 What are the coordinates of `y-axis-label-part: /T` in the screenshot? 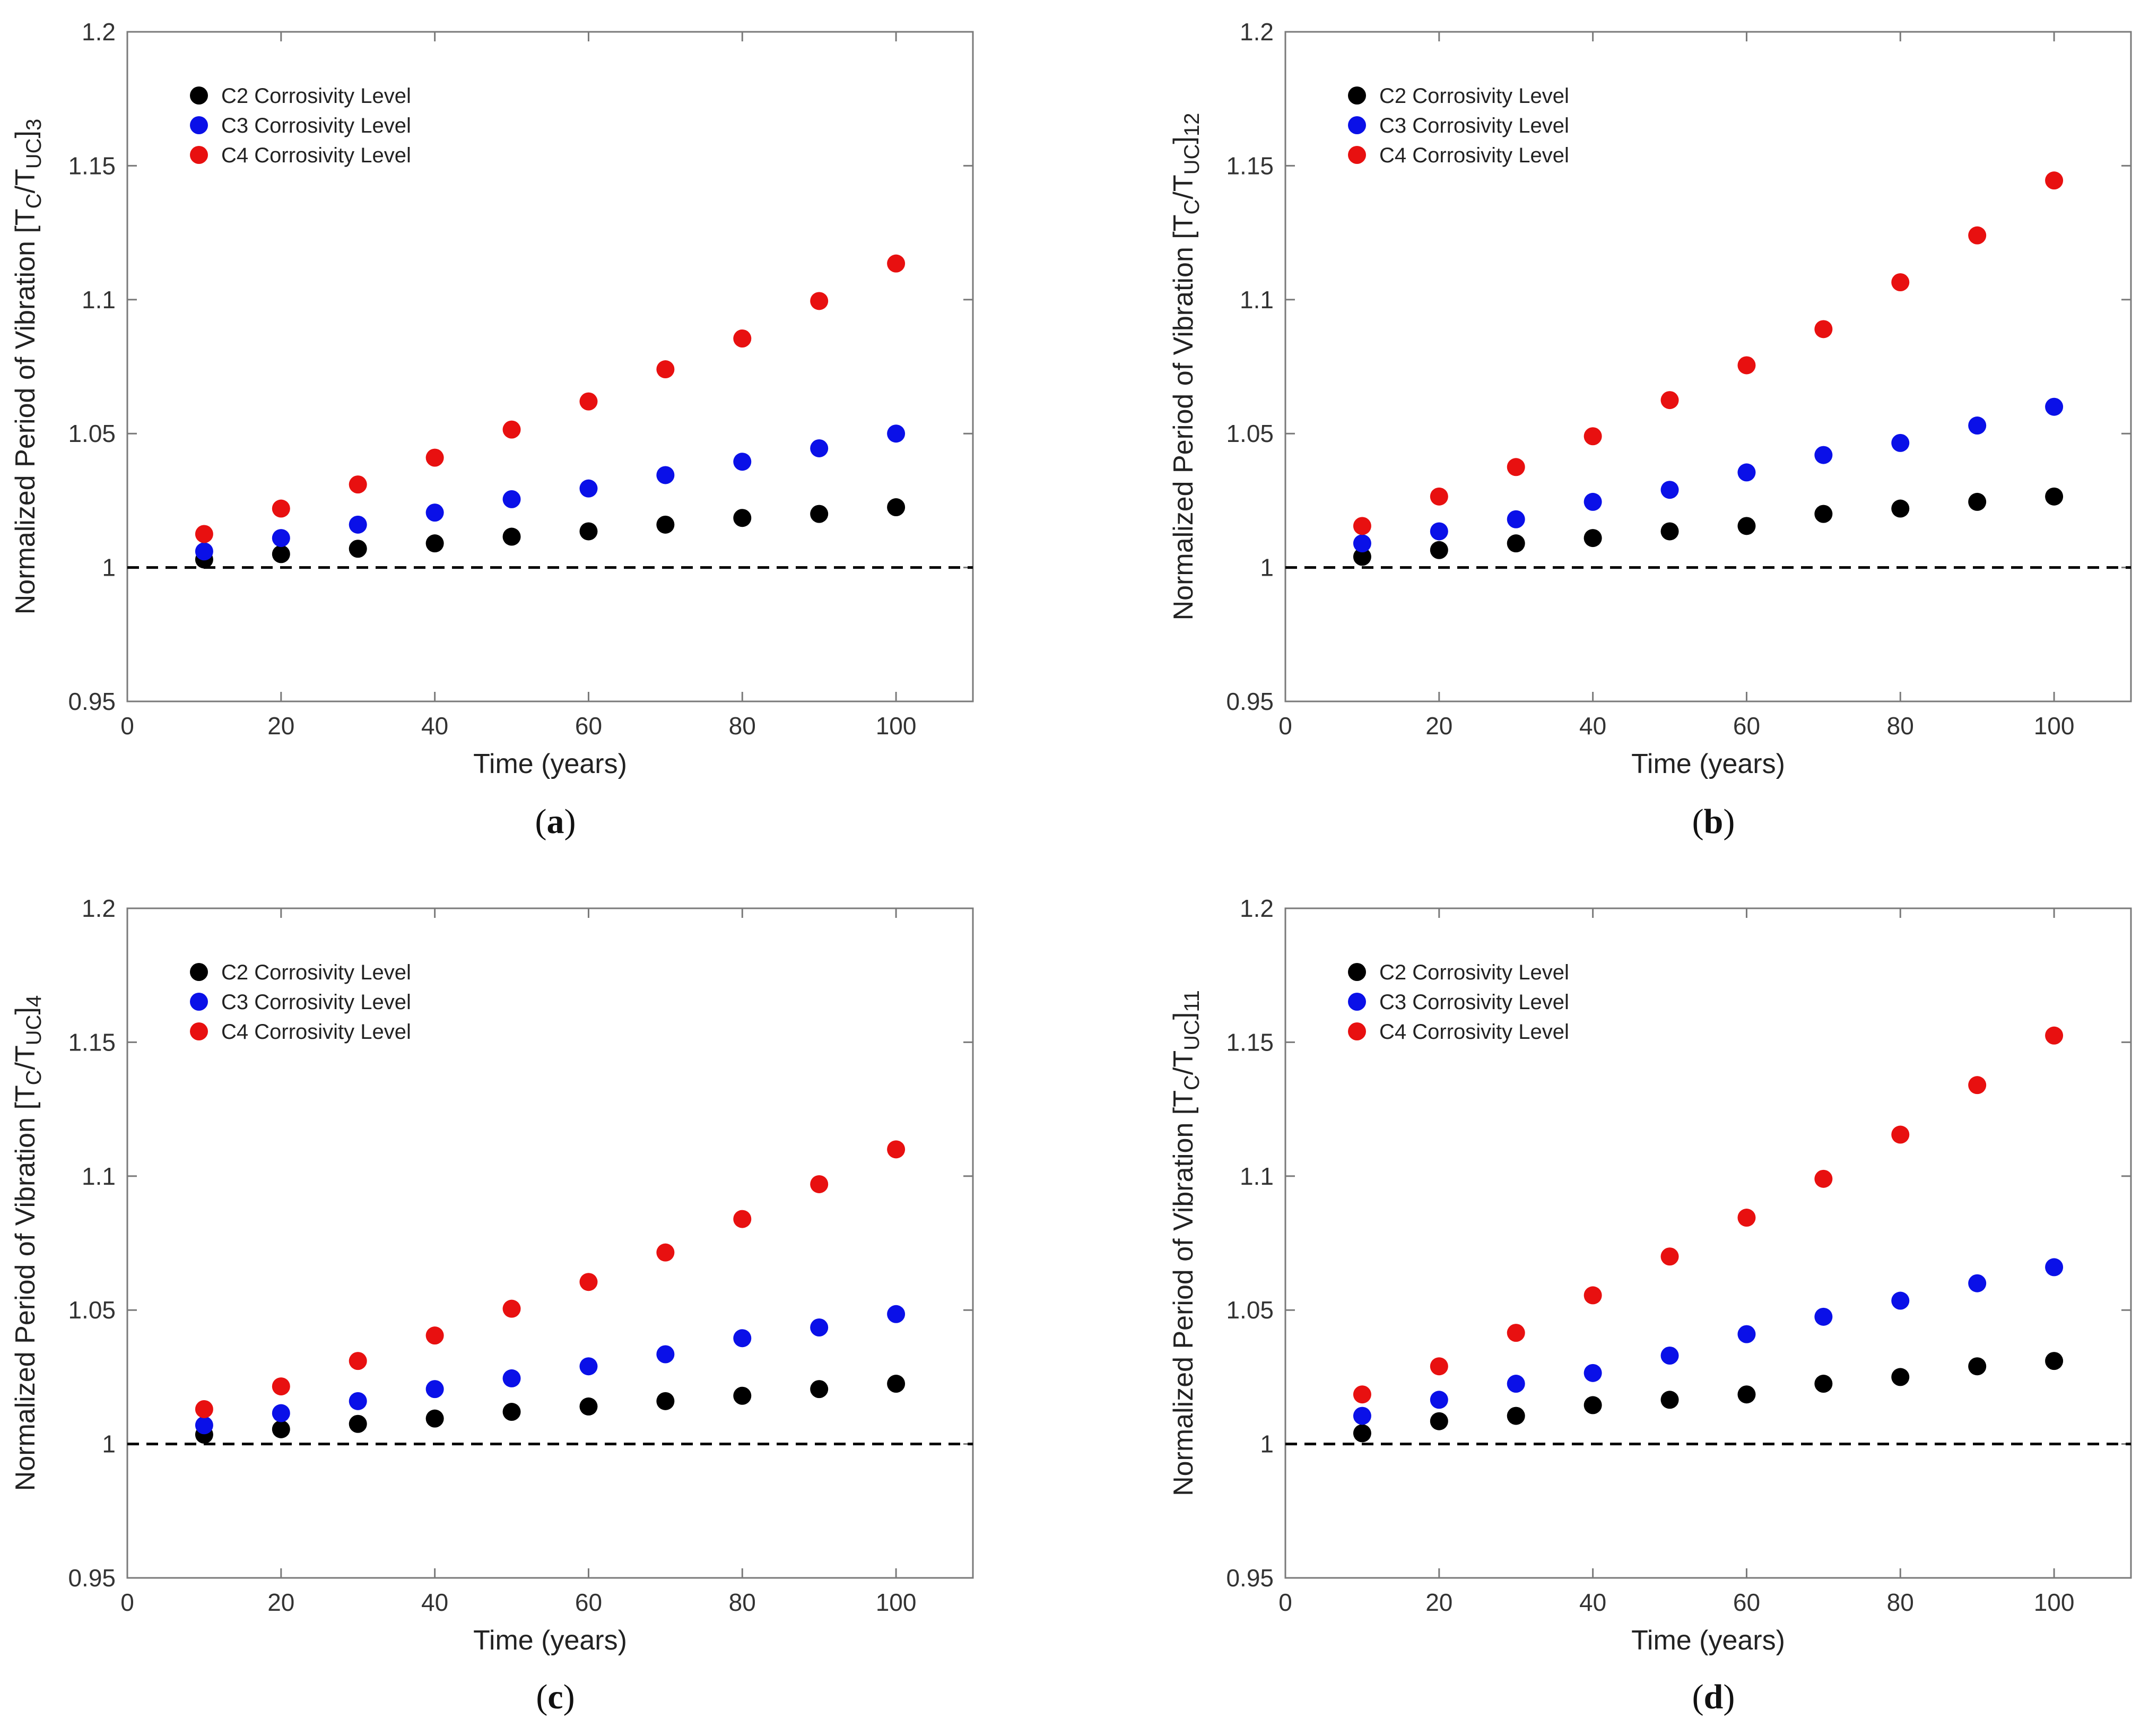 It's located at (25, 1057).